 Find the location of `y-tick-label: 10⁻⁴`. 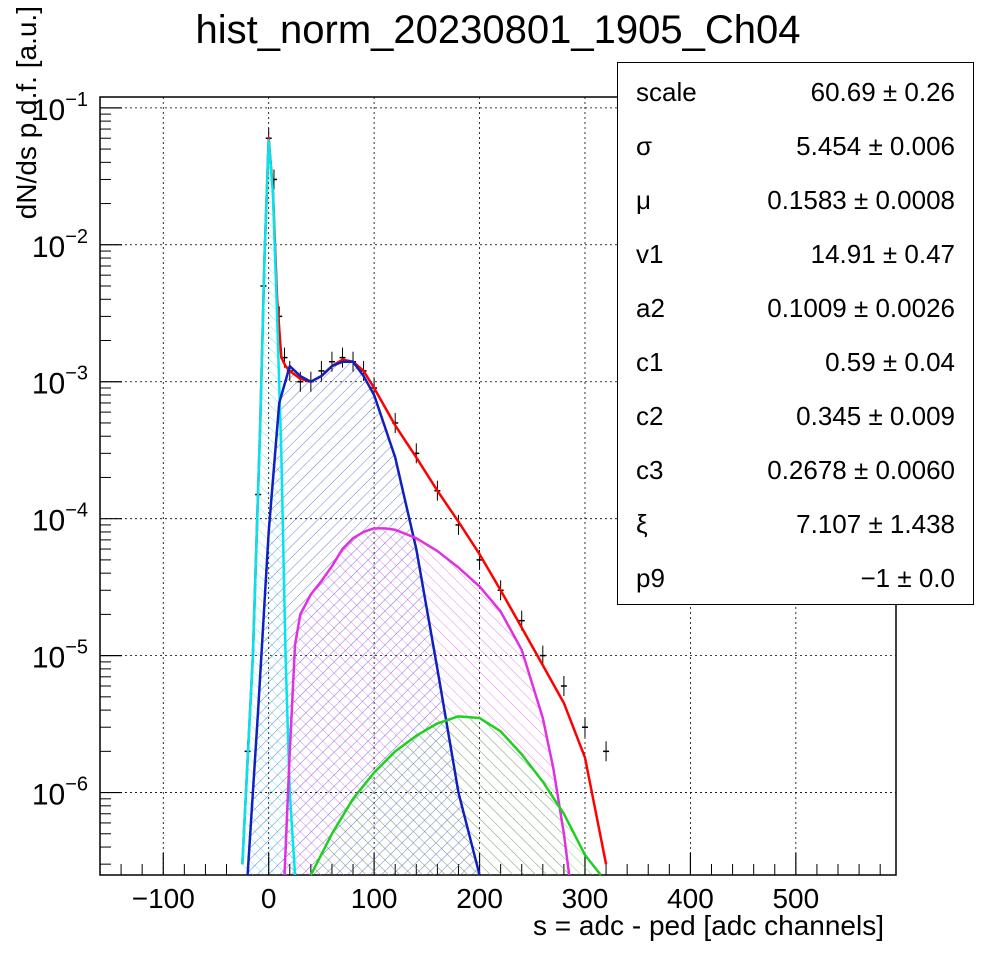

y-tick-label: 10⁻⁴ is located at coordinates (60, 519).